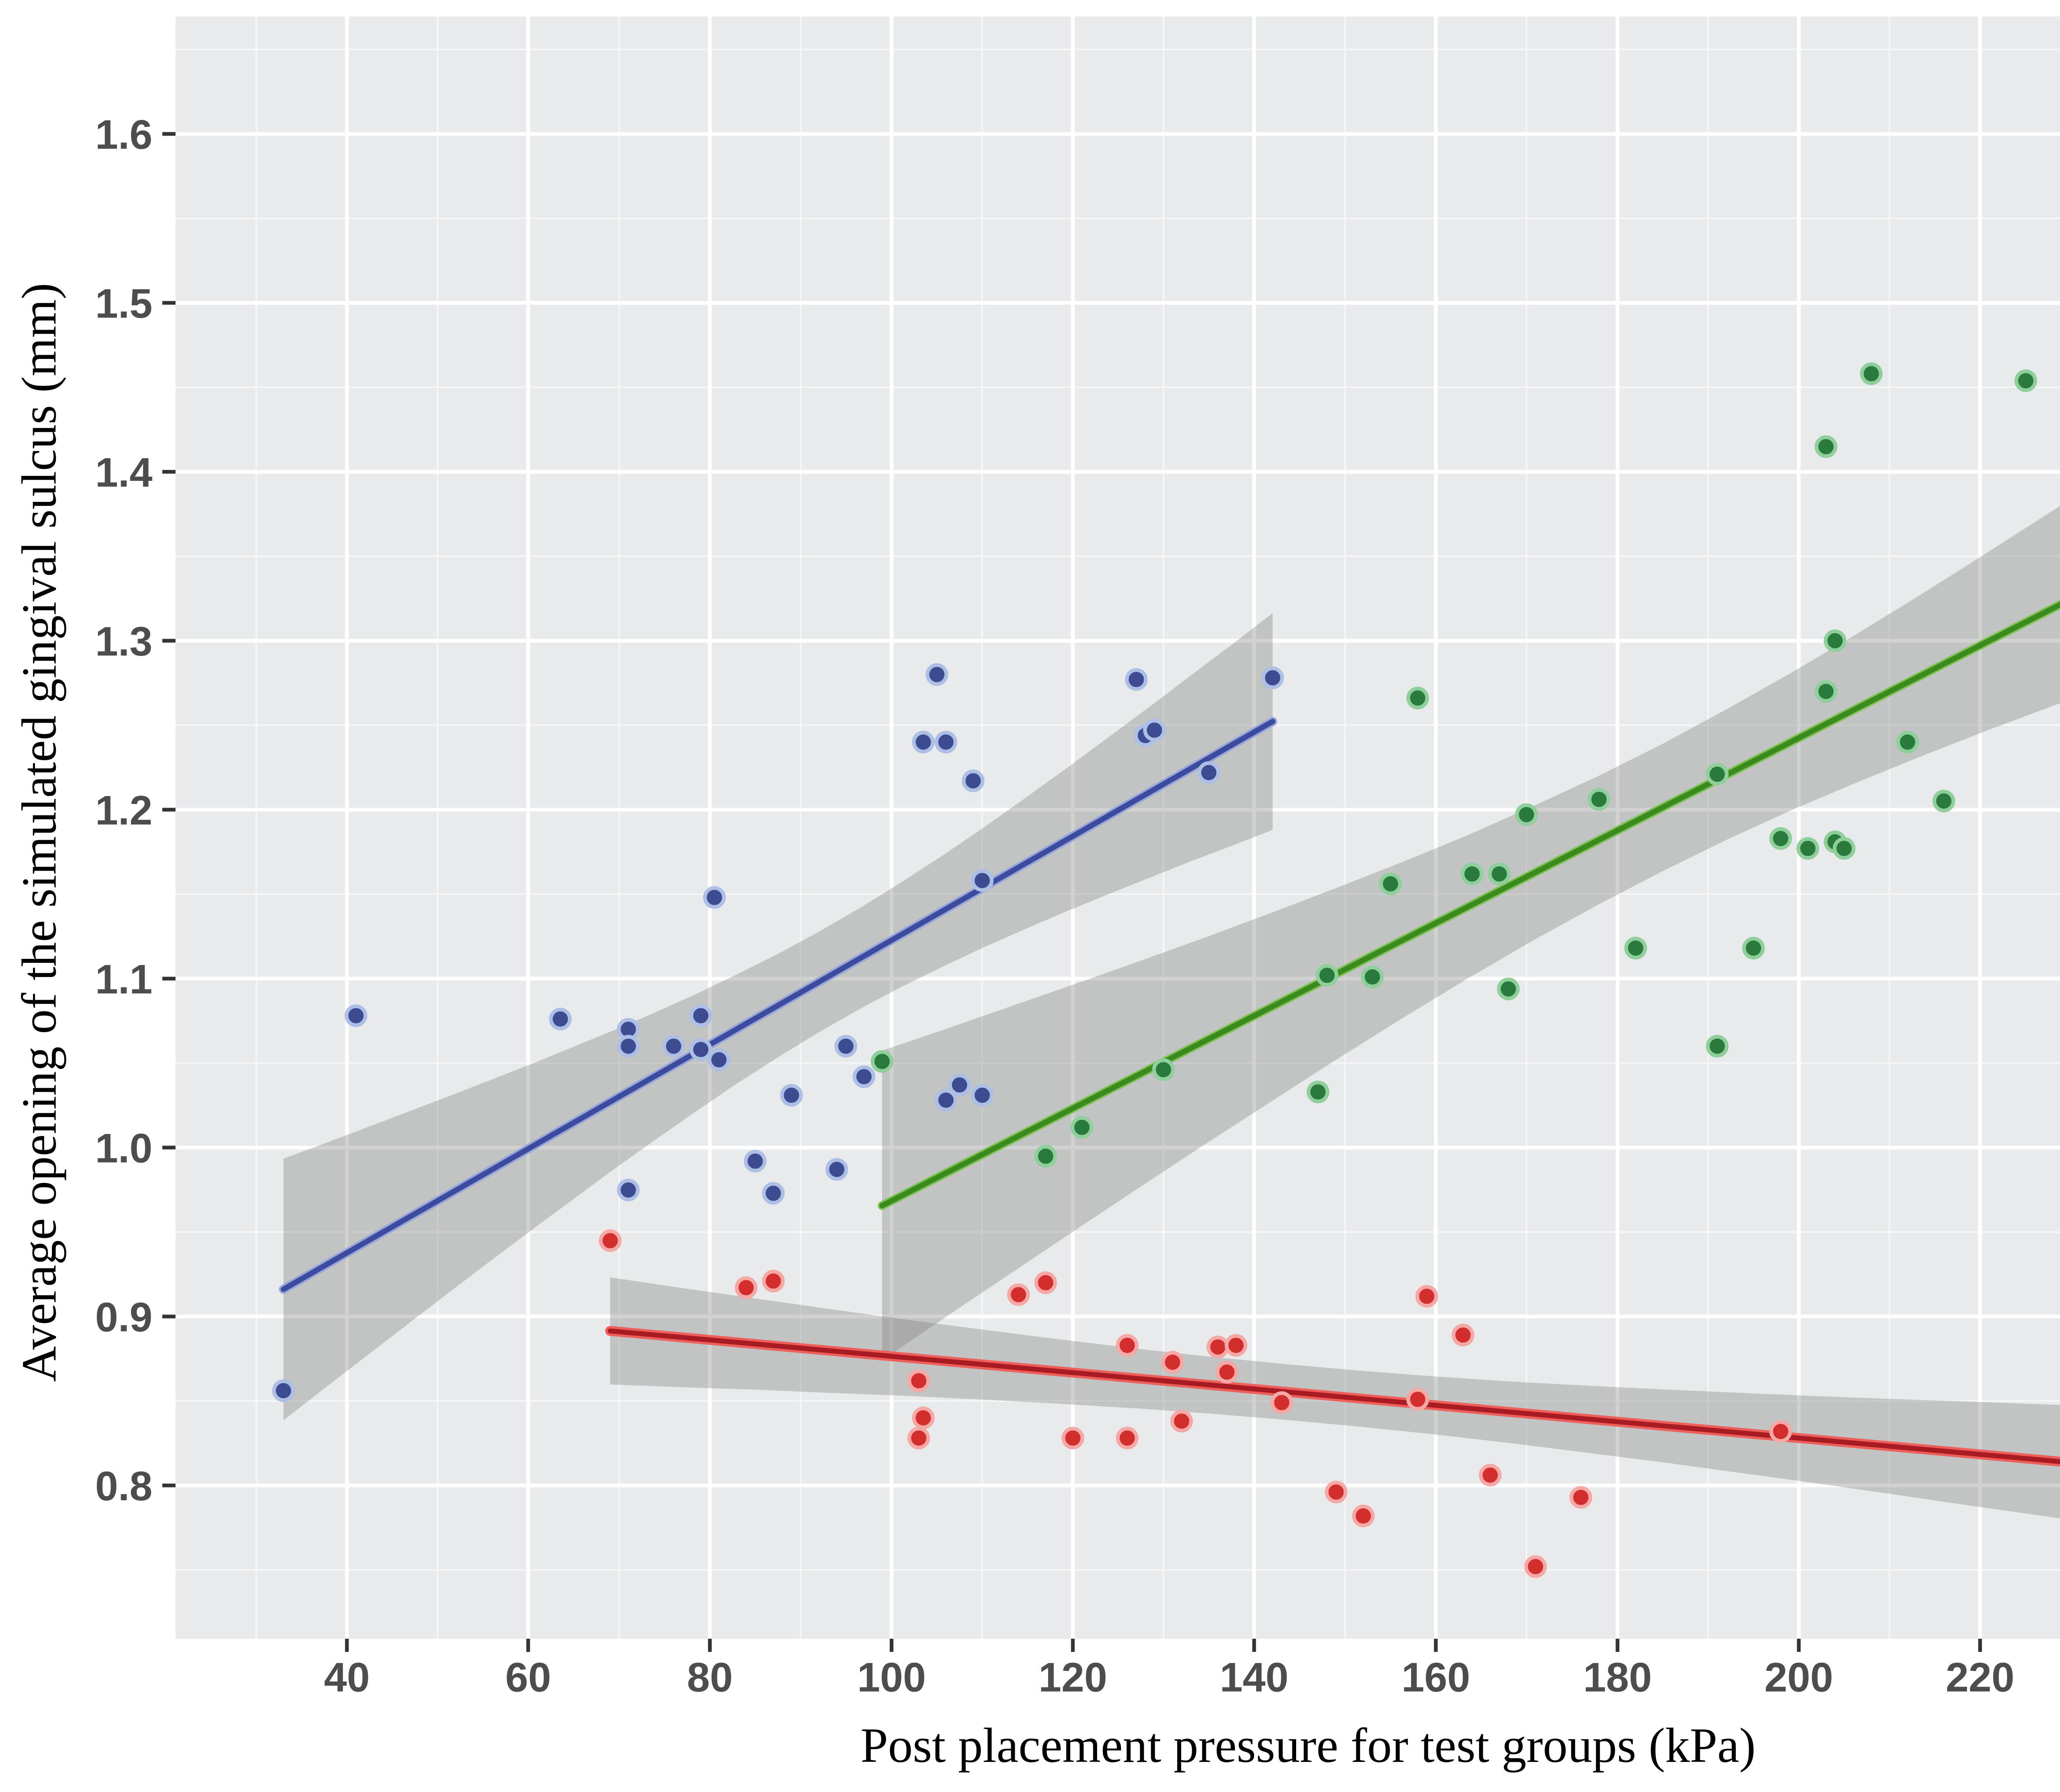  I want to click on svg-text: 1.6, so click(123, 135).